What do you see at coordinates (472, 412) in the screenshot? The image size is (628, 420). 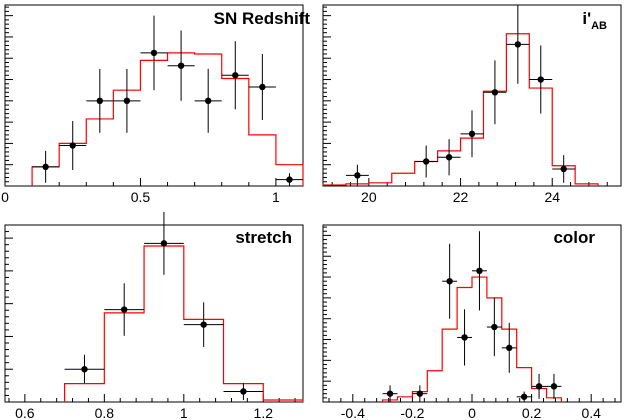 I see `x-tick-label-color: 0` at bounding box center [472, 412].